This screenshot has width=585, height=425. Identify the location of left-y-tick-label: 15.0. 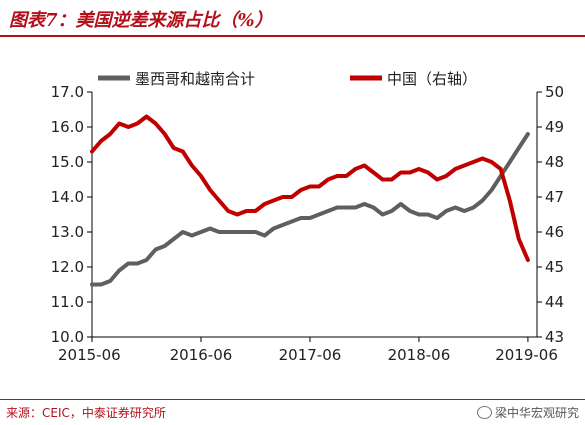
(67, 162).